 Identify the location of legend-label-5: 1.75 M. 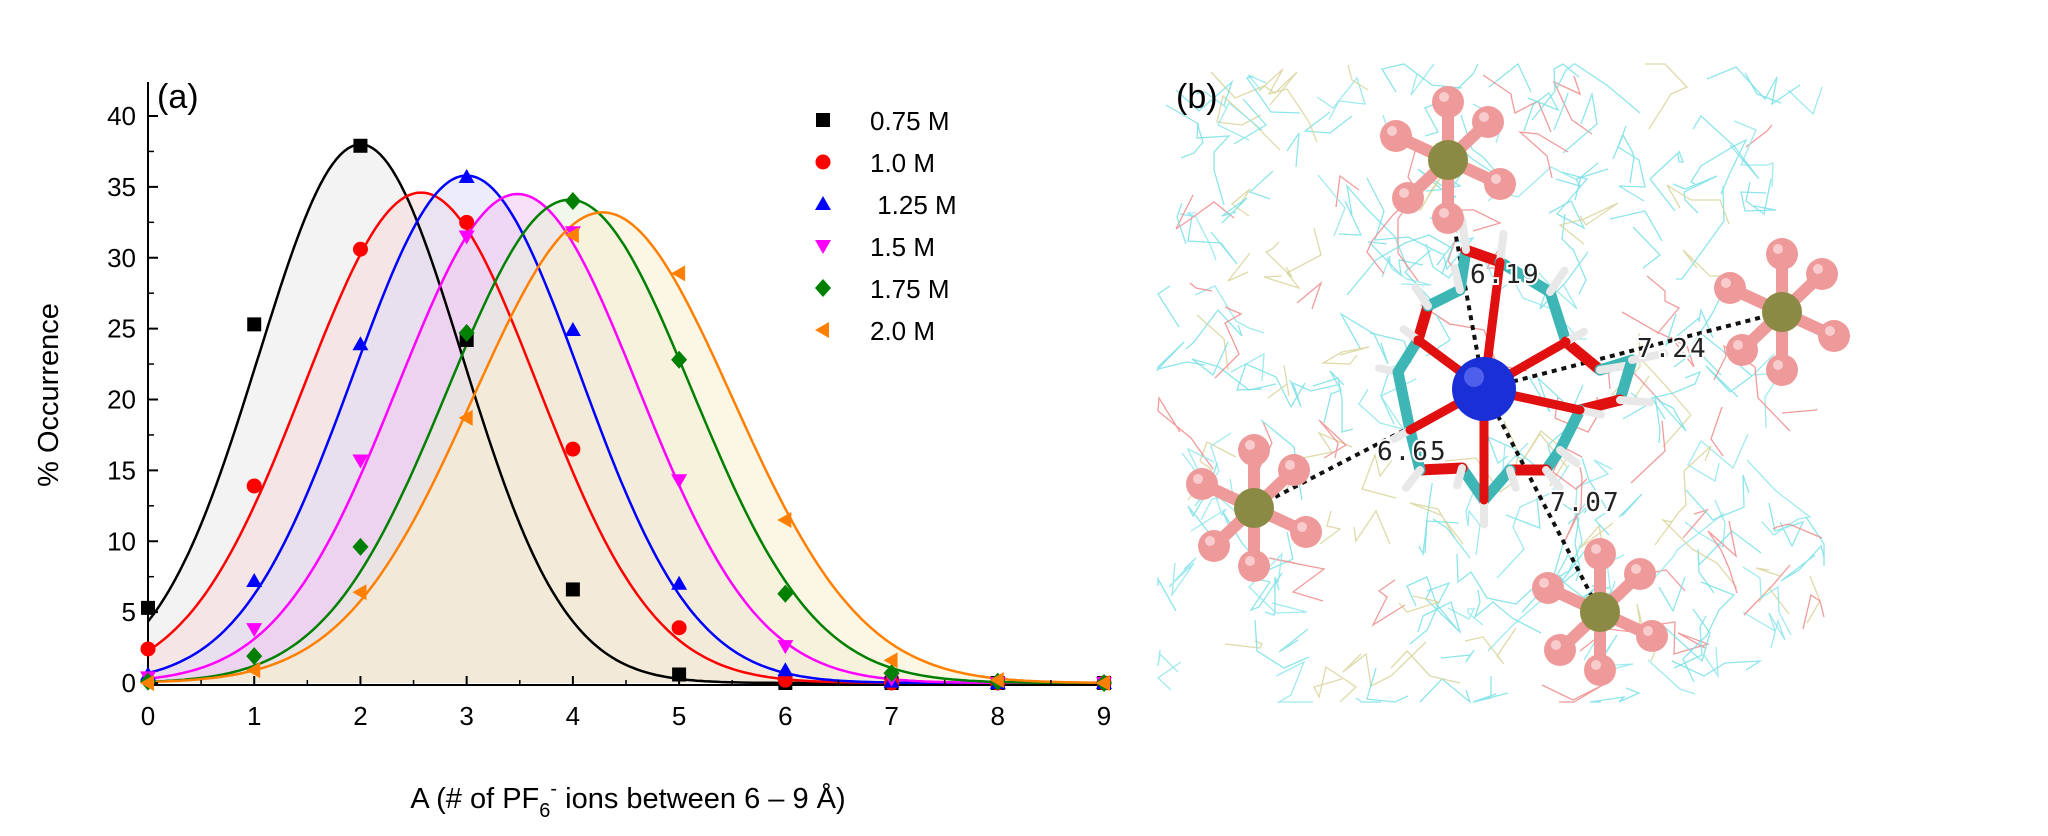
(910, 289).